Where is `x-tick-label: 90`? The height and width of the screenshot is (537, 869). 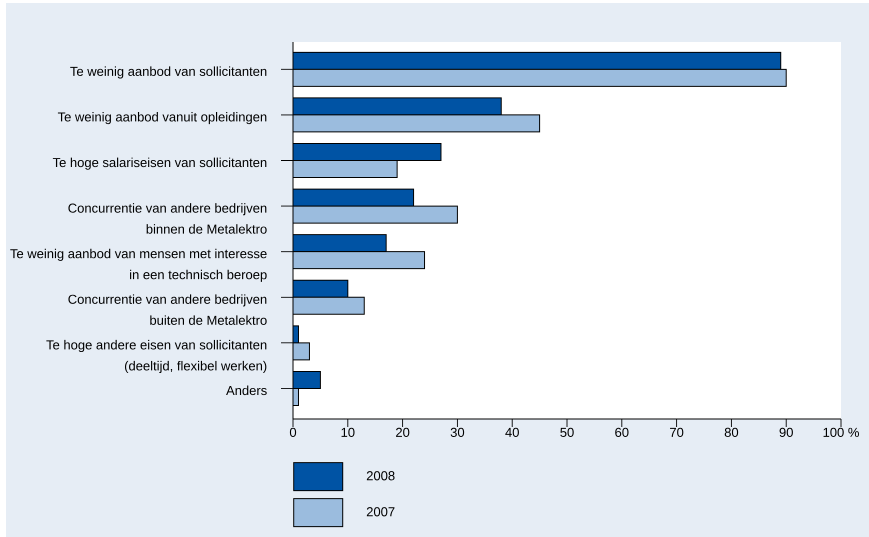
x-tick-label: 90 is located at coordinates (786, 432).